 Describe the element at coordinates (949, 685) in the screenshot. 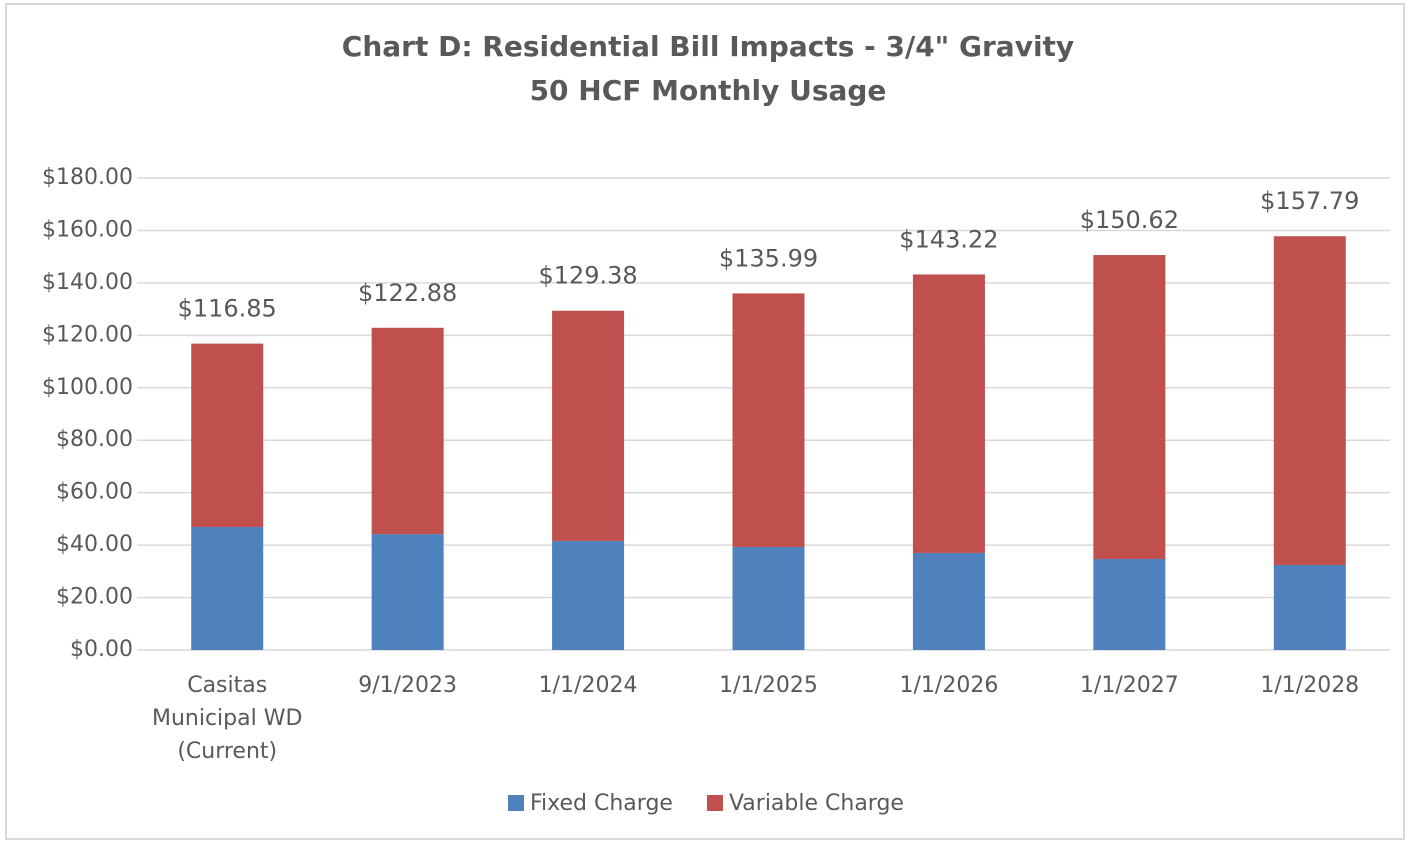

I see `x-tick-label: 1/1/2026` at that location.